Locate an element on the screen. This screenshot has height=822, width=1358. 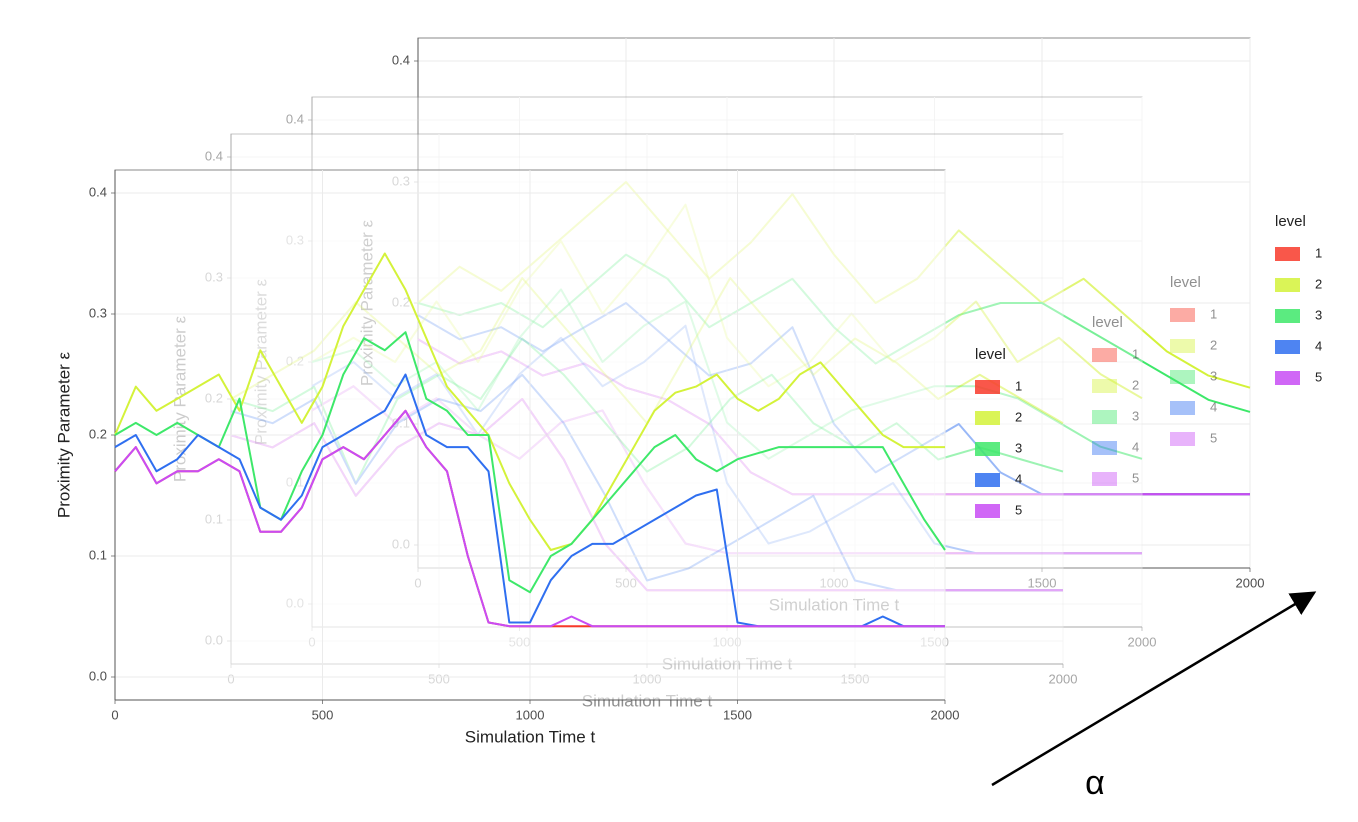
x-tick-label: 1000 is located at coordinates (530, 714).